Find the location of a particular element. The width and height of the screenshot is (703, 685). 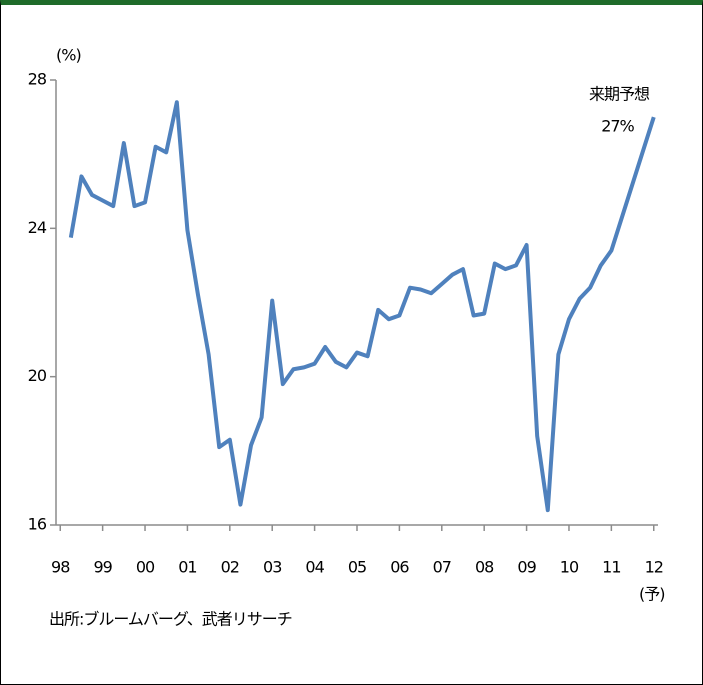

x-tick-label: 99 is located at coordinates (102, 567).